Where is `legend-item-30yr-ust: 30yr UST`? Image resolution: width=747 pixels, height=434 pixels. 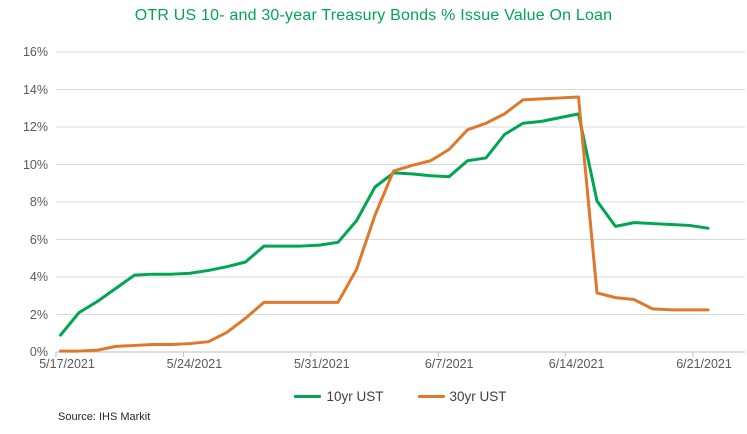
legend-item-30yr-ust: 30yr UST is located at coordinates (462, 396).